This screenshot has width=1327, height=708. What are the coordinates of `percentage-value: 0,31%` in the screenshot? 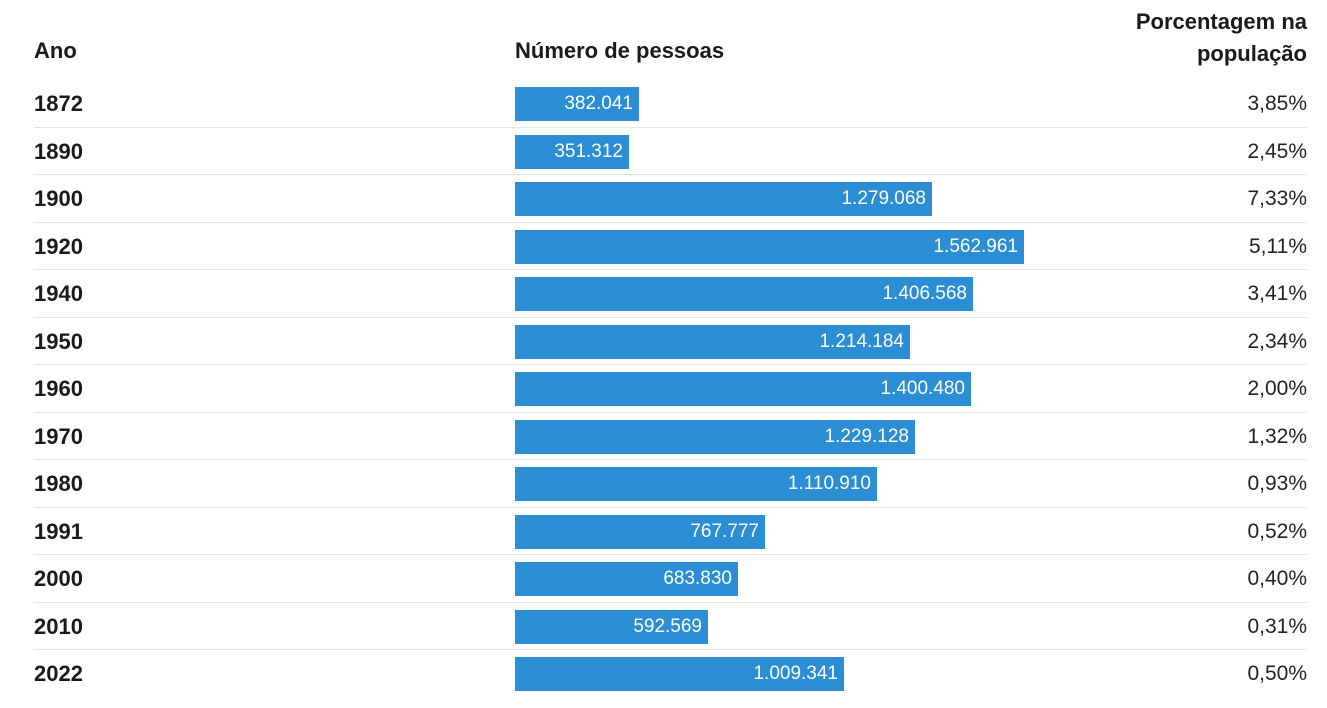 It's located at (1277, 626).